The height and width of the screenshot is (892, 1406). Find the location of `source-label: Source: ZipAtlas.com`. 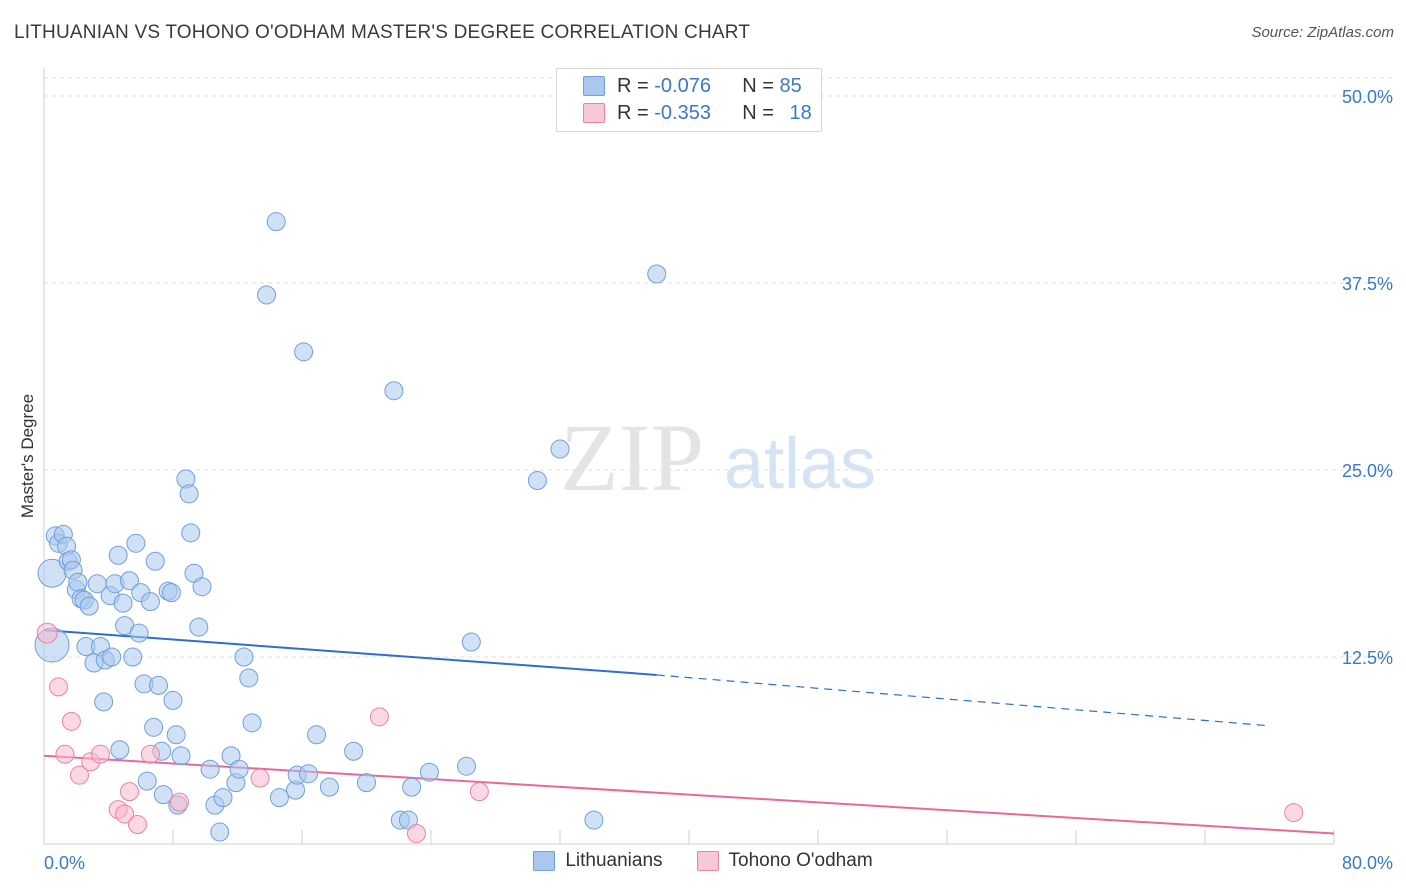

source-label: Source: ZipAtlas.com is located at coordinates (1322, 32).